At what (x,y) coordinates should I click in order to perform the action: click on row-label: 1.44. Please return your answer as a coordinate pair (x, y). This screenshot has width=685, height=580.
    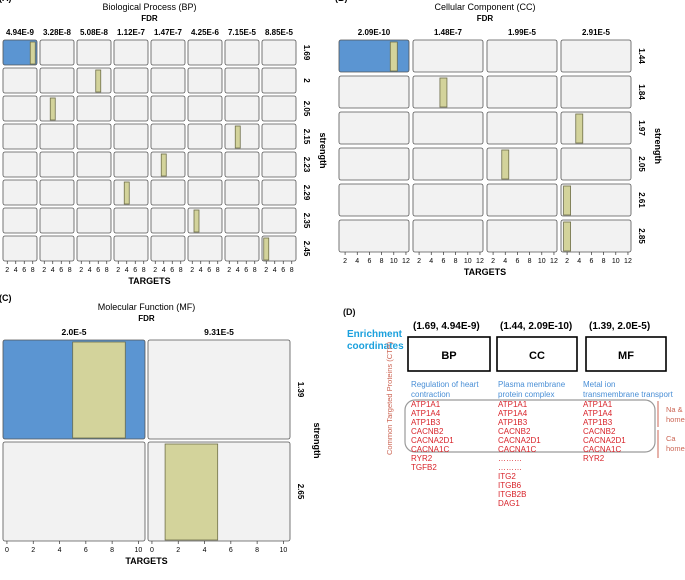
    Looking at the image, I should click on (641, 56).